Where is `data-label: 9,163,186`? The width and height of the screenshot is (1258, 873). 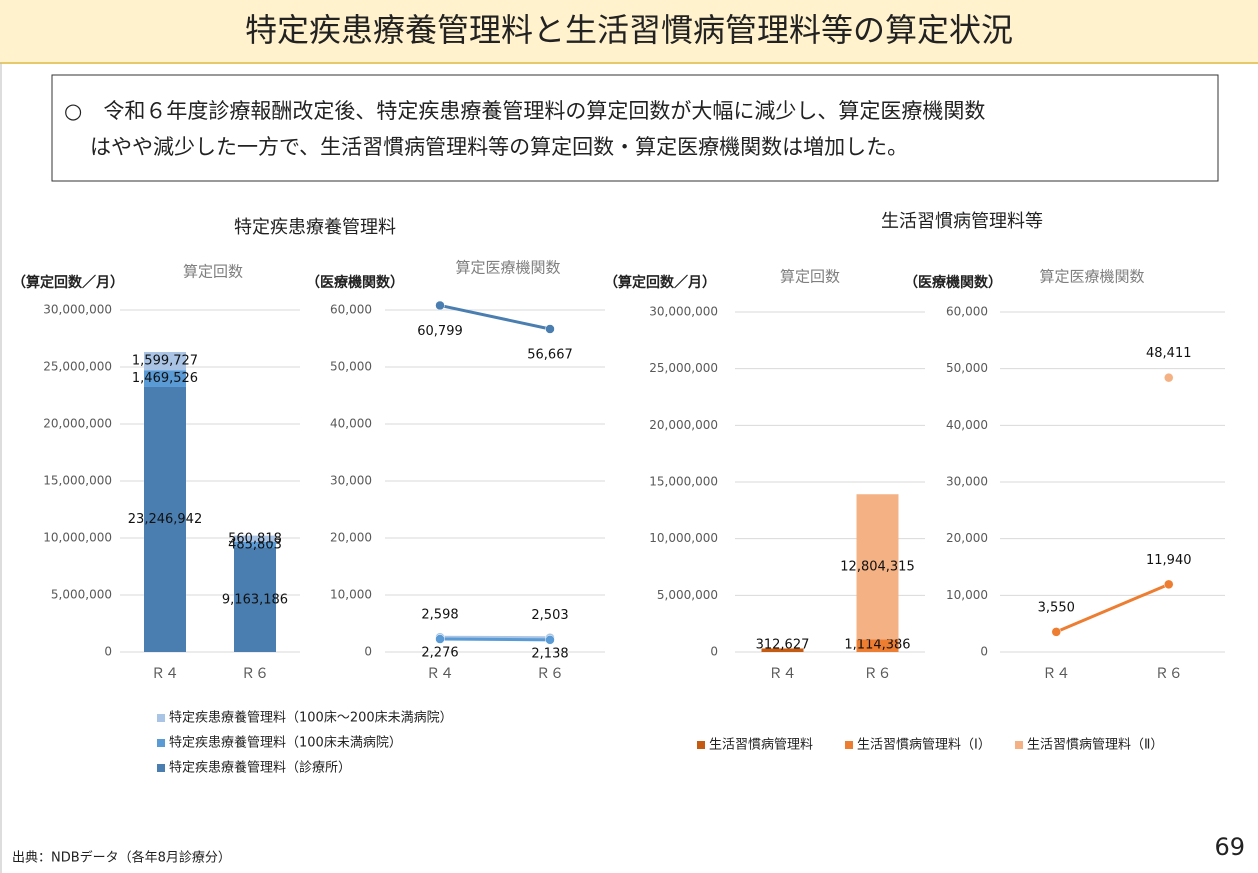 data-label: 9,163,186 is located at coordinates (255, 599).